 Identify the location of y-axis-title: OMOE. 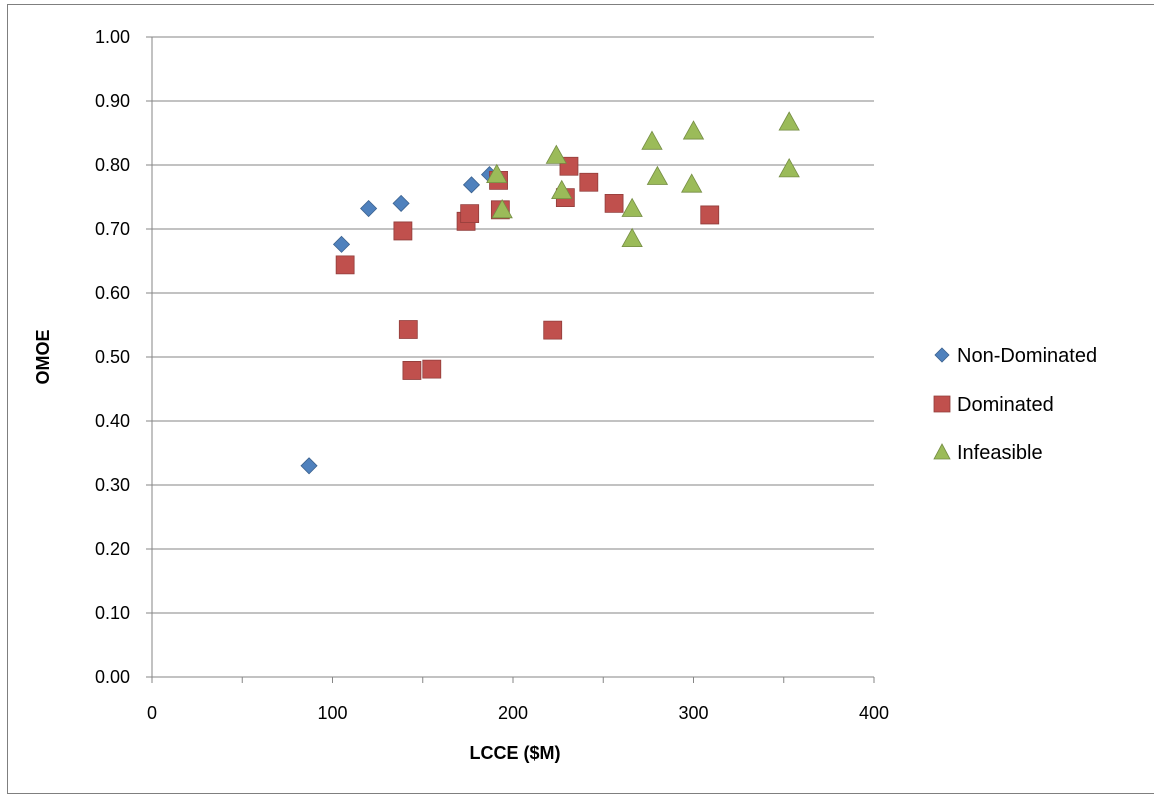
(43, 356).